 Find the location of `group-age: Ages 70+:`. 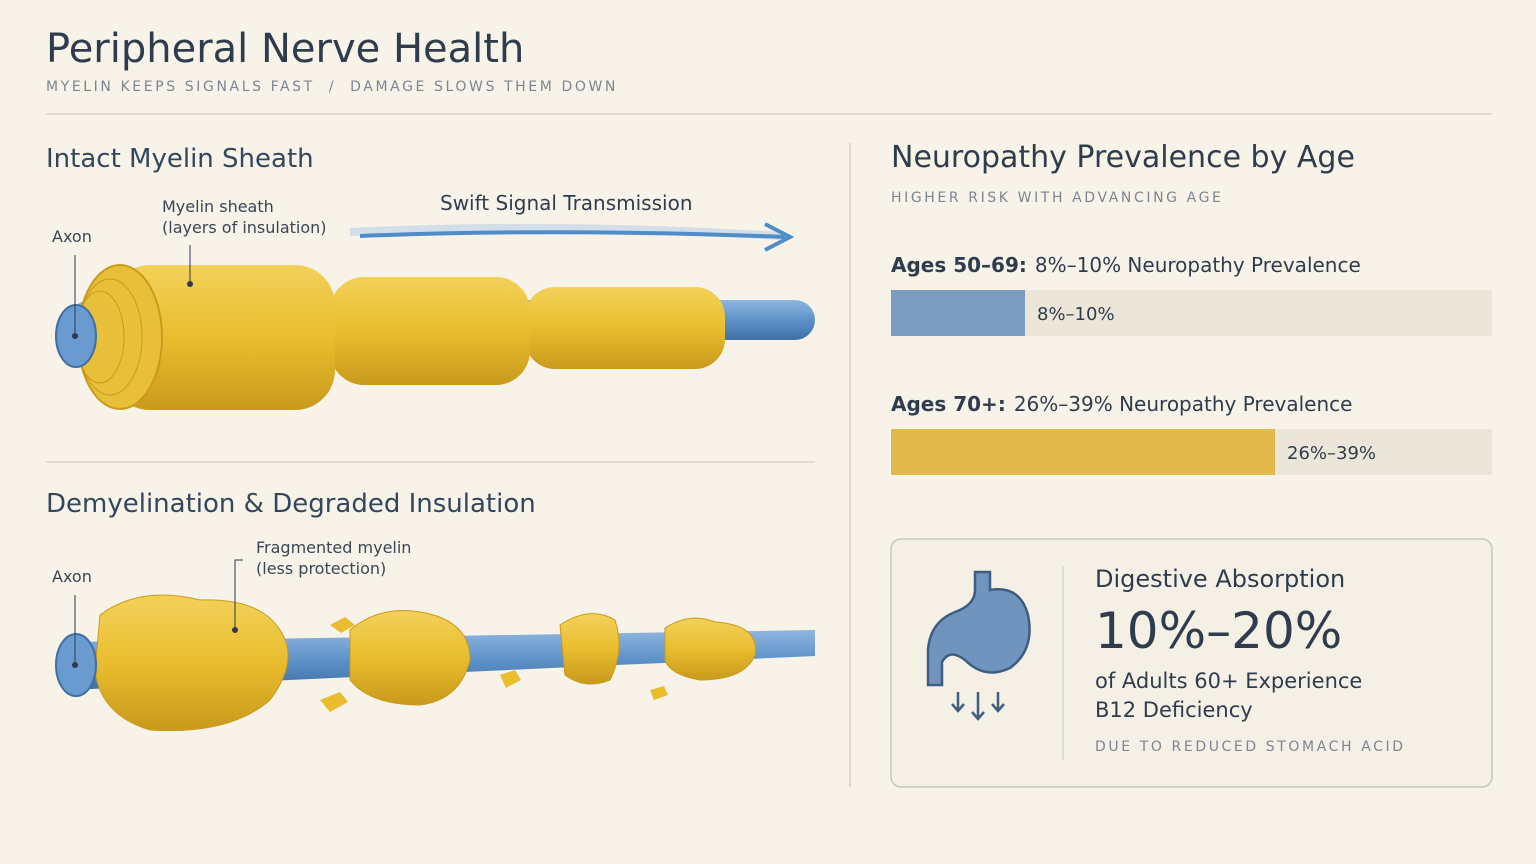

group-age: Ages 70+: is located at coordinates (948, 404).